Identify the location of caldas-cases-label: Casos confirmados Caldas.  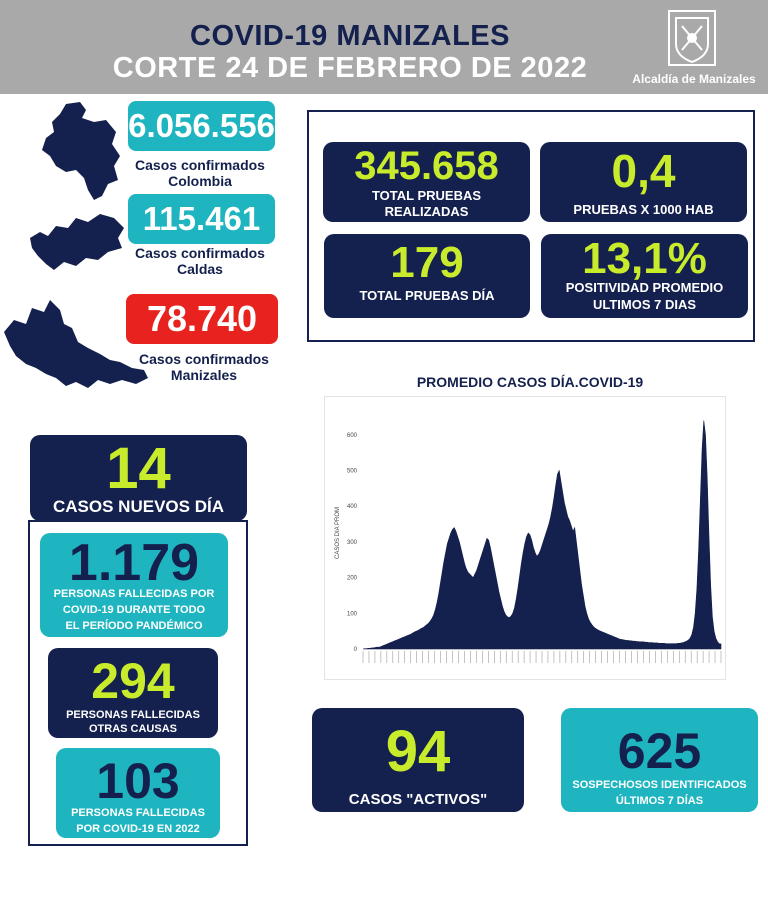
(200, 261).